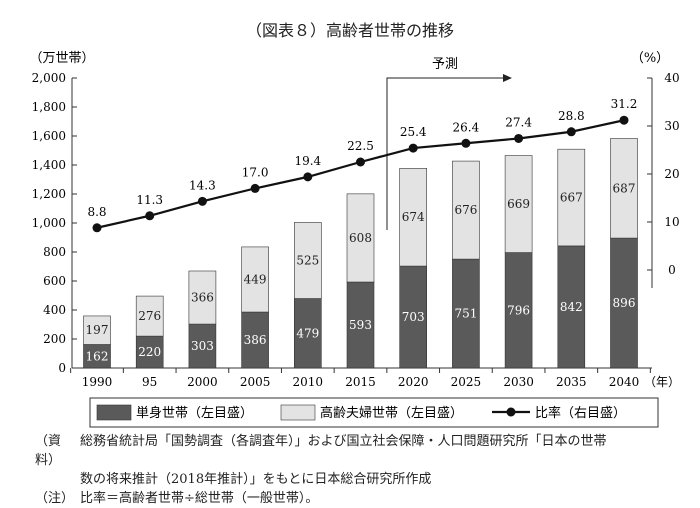  Describe the element at coordinates (194, 413) in the screenshot. I see `legend-label-single: 単身世帯（左目盛）` at that location.